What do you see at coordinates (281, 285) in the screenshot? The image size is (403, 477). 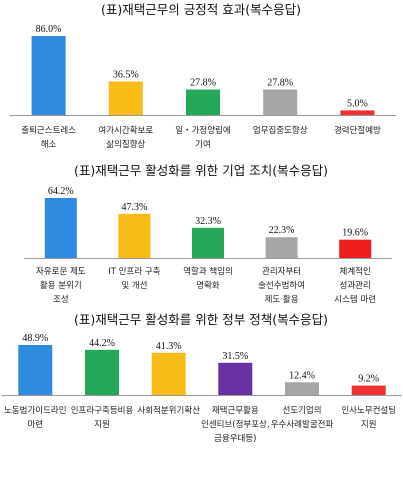 I see `category-label: 관리자부터 솔선수범하여 제도 활용` at bounding box center [281, 285].